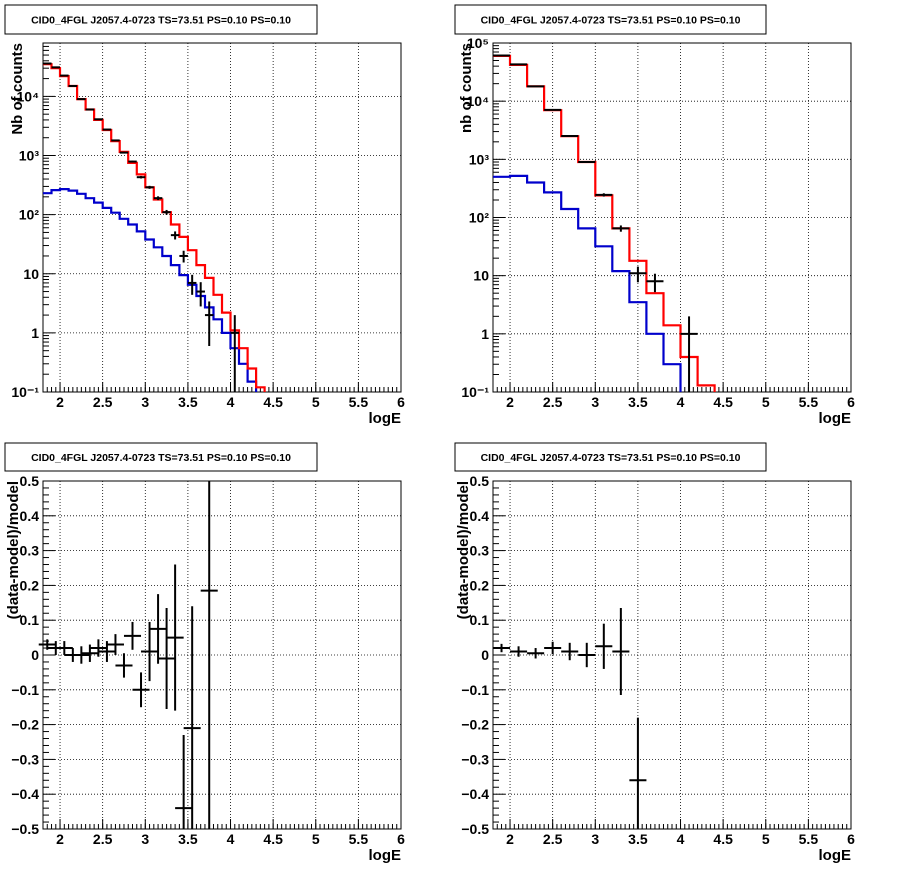 The height and width of the screenshot is (875, 898). What do you see at coordinates (480, 620) in the screenshot?
I see `y-tick-label: 0.1` at bounding box center [480, 620].